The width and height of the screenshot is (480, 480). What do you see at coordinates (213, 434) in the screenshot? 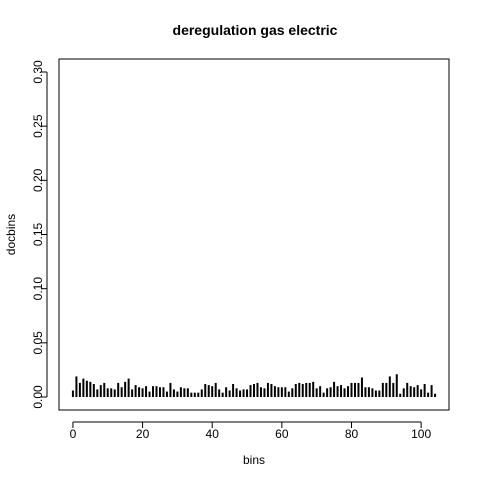
I see `x-tick-label: 40` at bounding box center [213, 434].